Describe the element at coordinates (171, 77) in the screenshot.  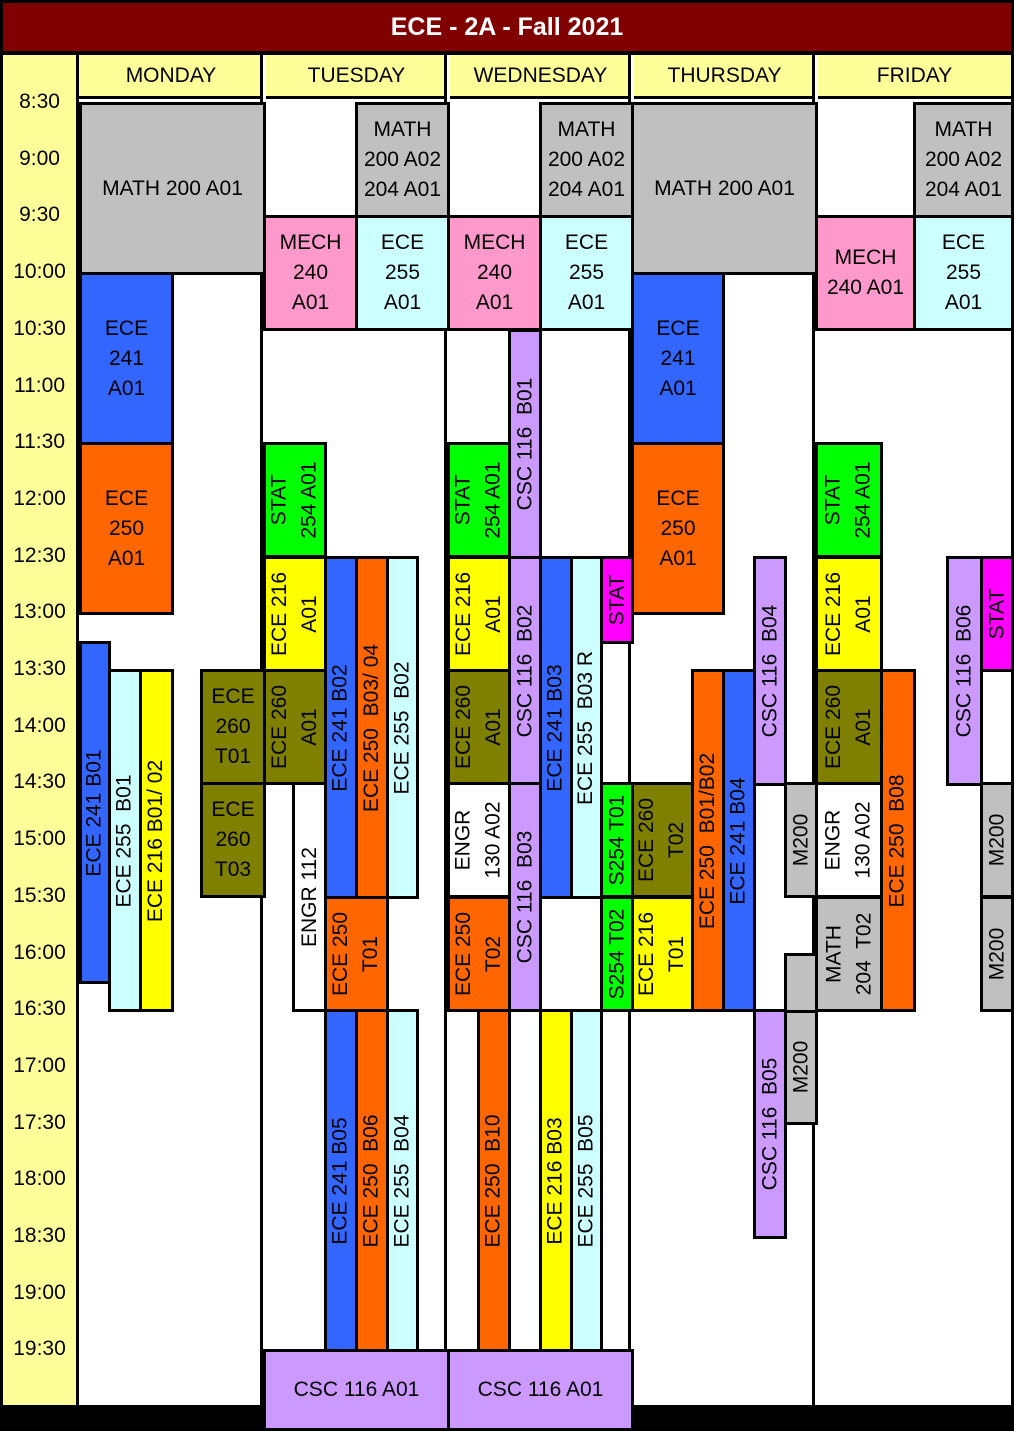
I see `day-header-monday: MONDAY` at that location.